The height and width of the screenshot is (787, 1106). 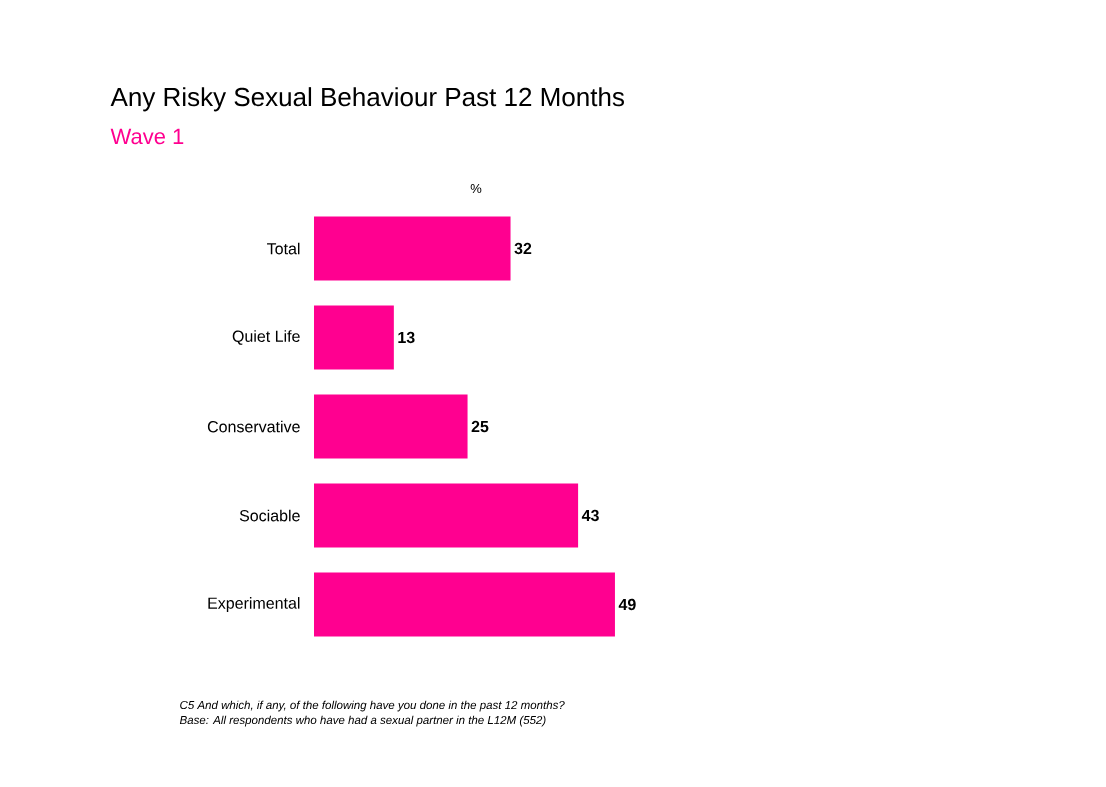 I want to click on y-tick-label: Quiet Life, so click(x=266, y=337).